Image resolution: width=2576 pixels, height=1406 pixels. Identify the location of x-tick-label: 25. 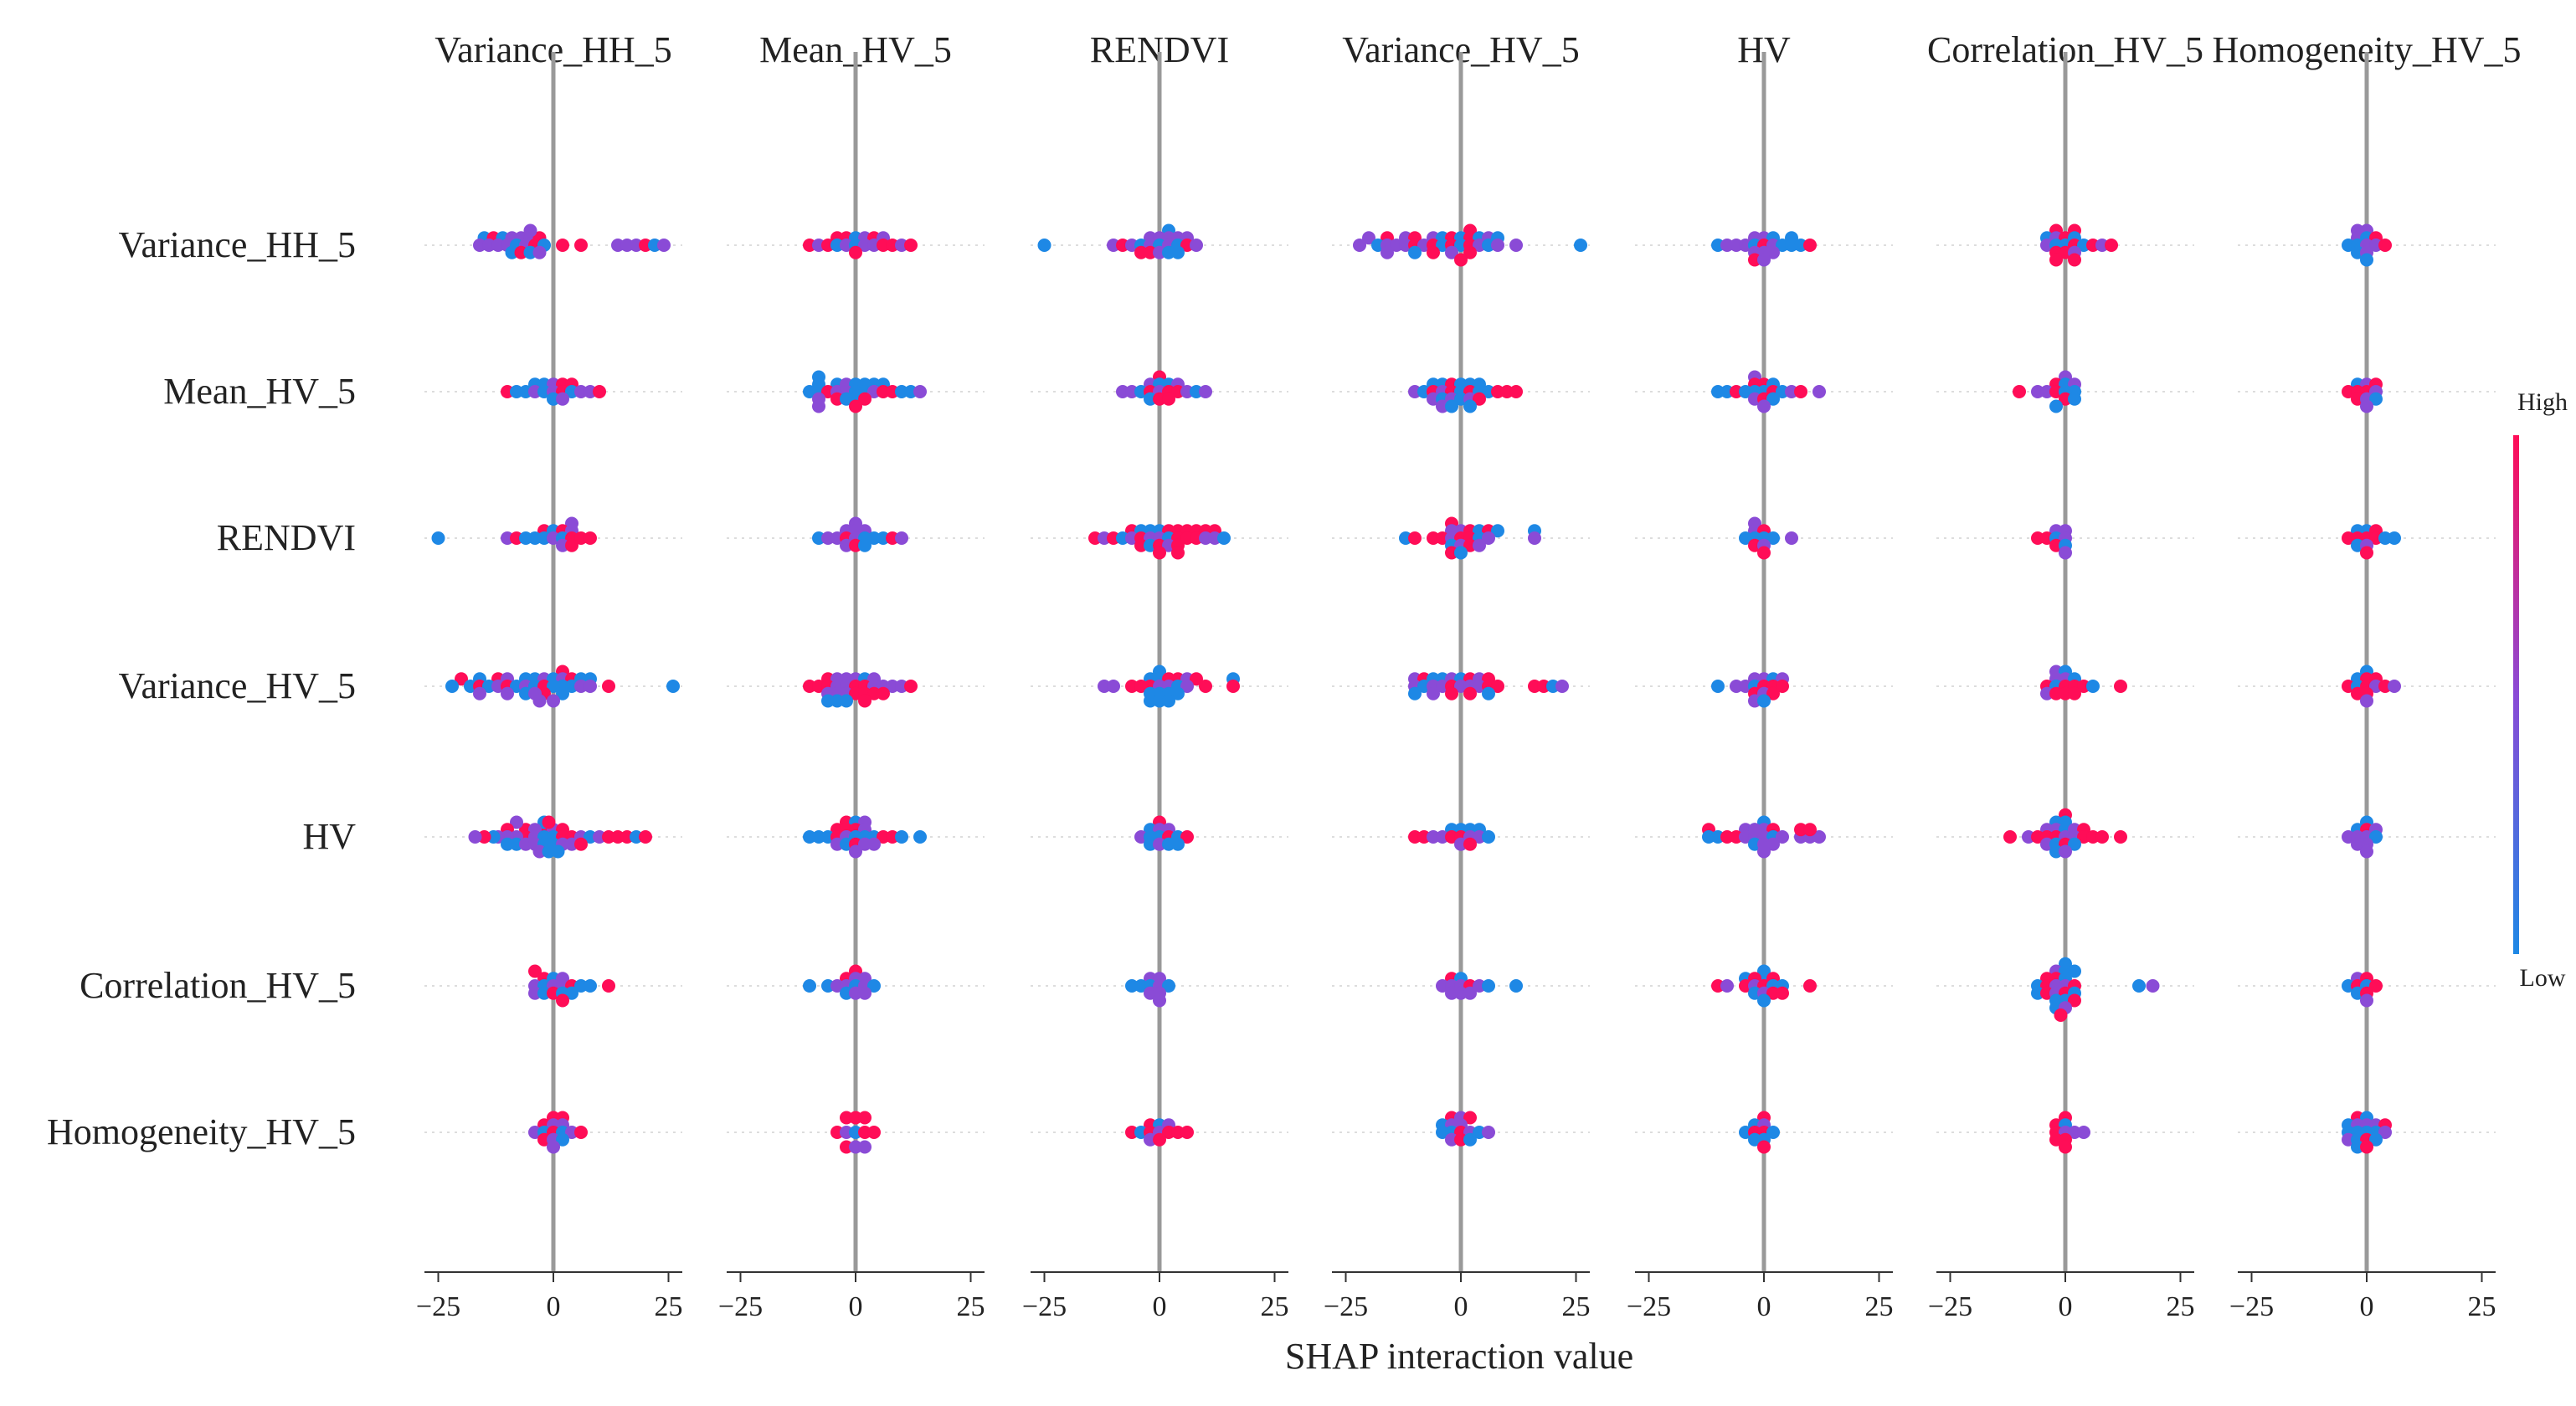
(1880, 1307).